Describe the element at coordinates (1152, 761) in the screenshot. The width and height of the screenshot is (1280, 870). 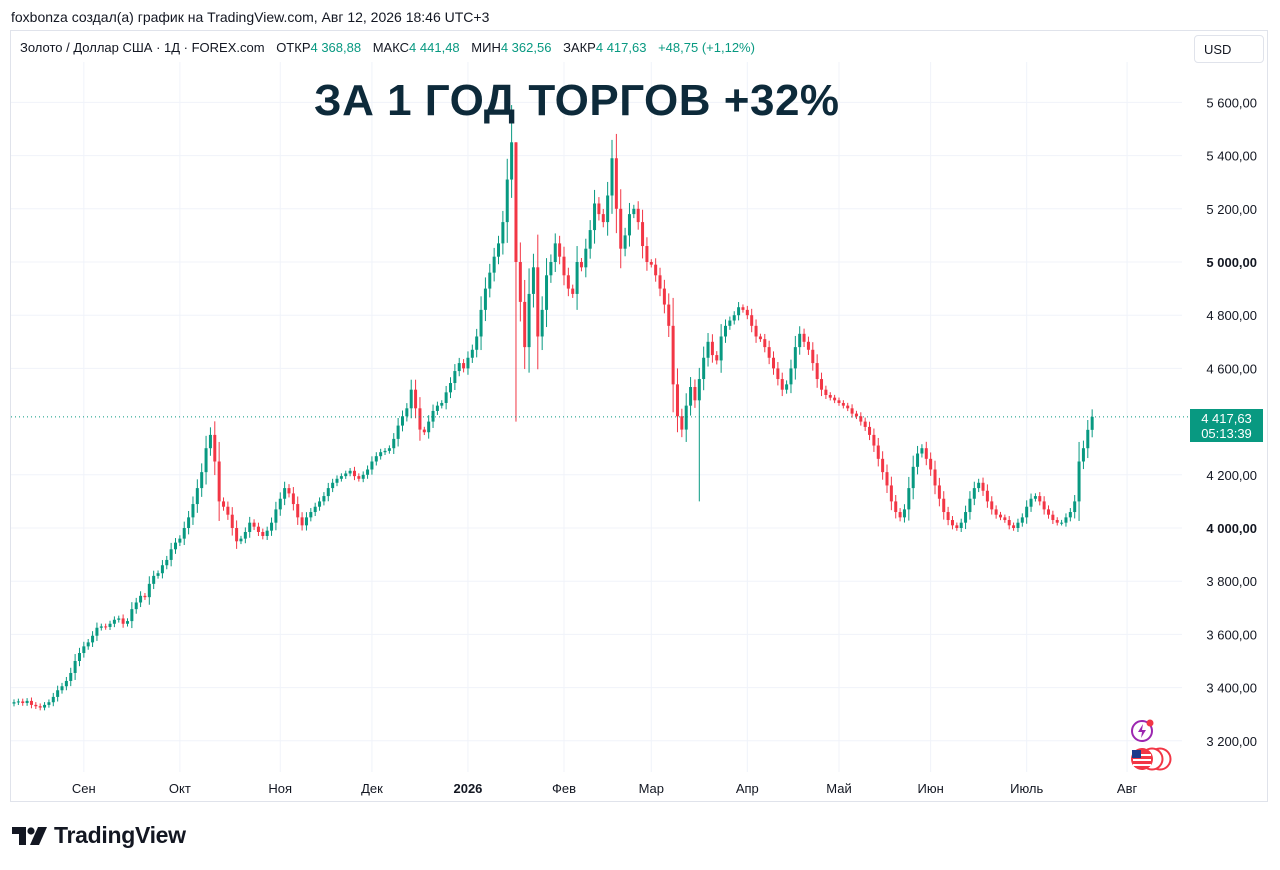
I see `us-flag-events-icon` at that location.